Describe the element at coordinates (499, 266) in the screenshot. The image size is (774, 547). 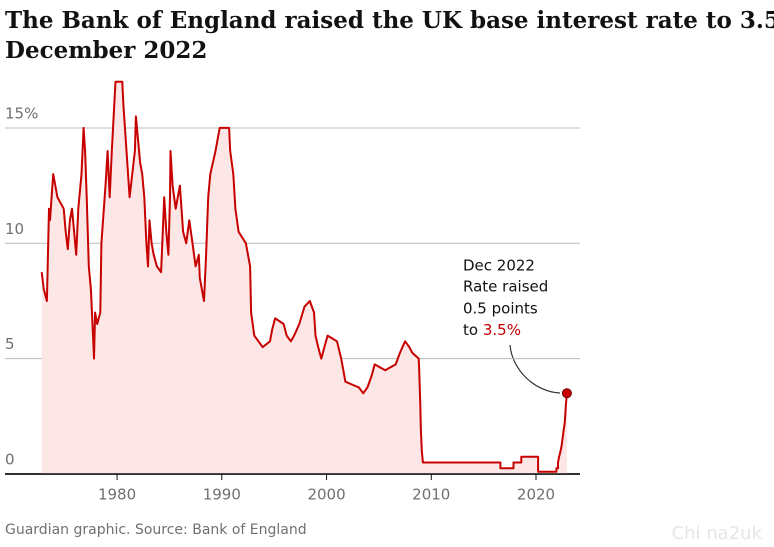
I see `annotation: Dec 2022` at that location.